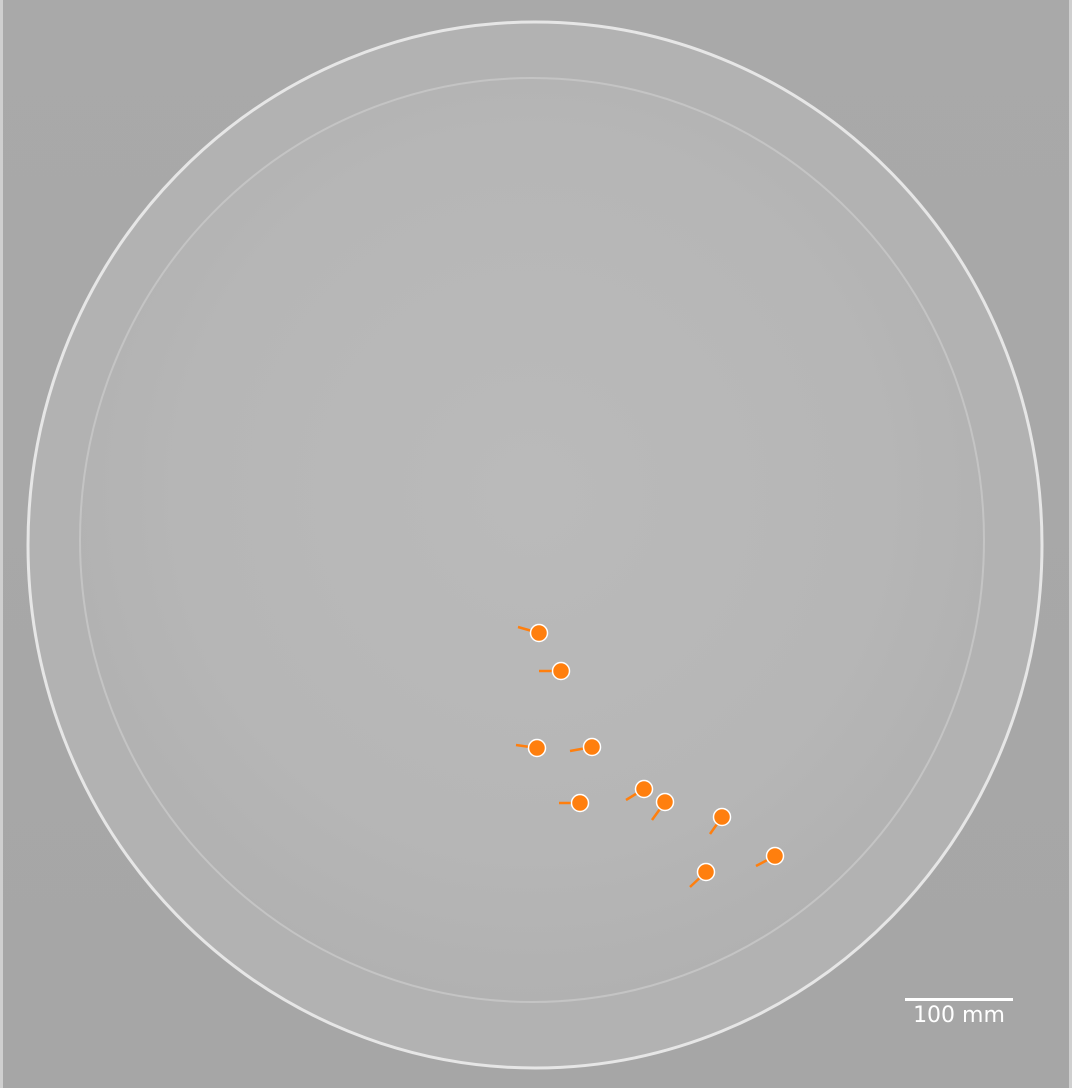 The height and width of the screenshot is (1088, 1072). What do you see at coordinates (959, 999) in the screenshot?
I see `scale-bar-line` at bounding box center [959, 999].